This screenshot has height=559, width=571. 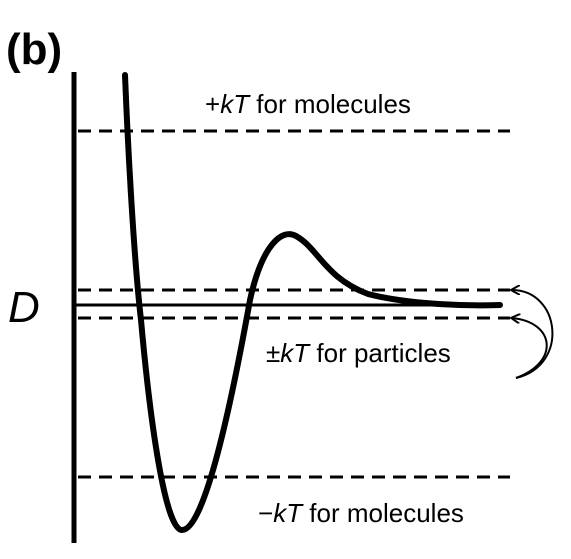 I want to click on plus-kt-molecules-prefix: +, so click(x=212, y=104).